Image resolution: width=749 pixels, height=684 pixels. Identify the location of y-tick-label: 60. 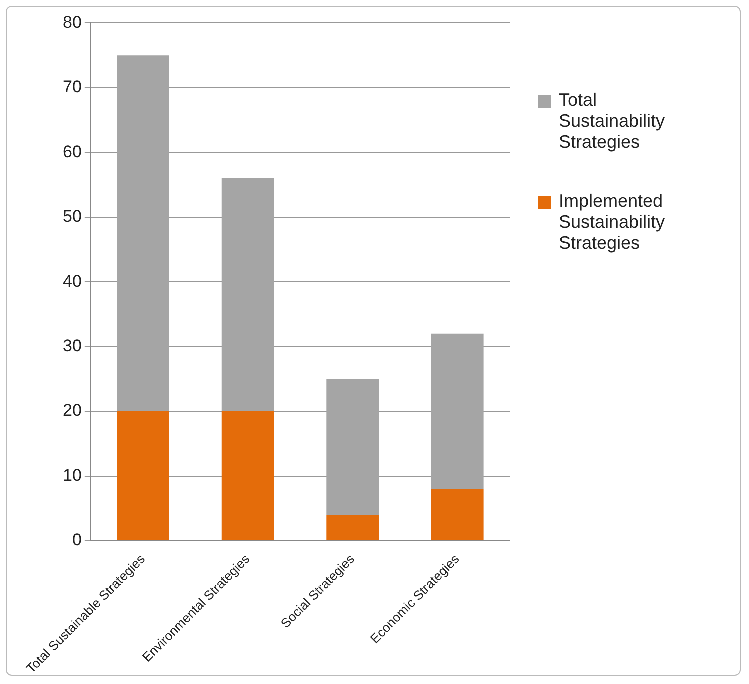
(72, 152).